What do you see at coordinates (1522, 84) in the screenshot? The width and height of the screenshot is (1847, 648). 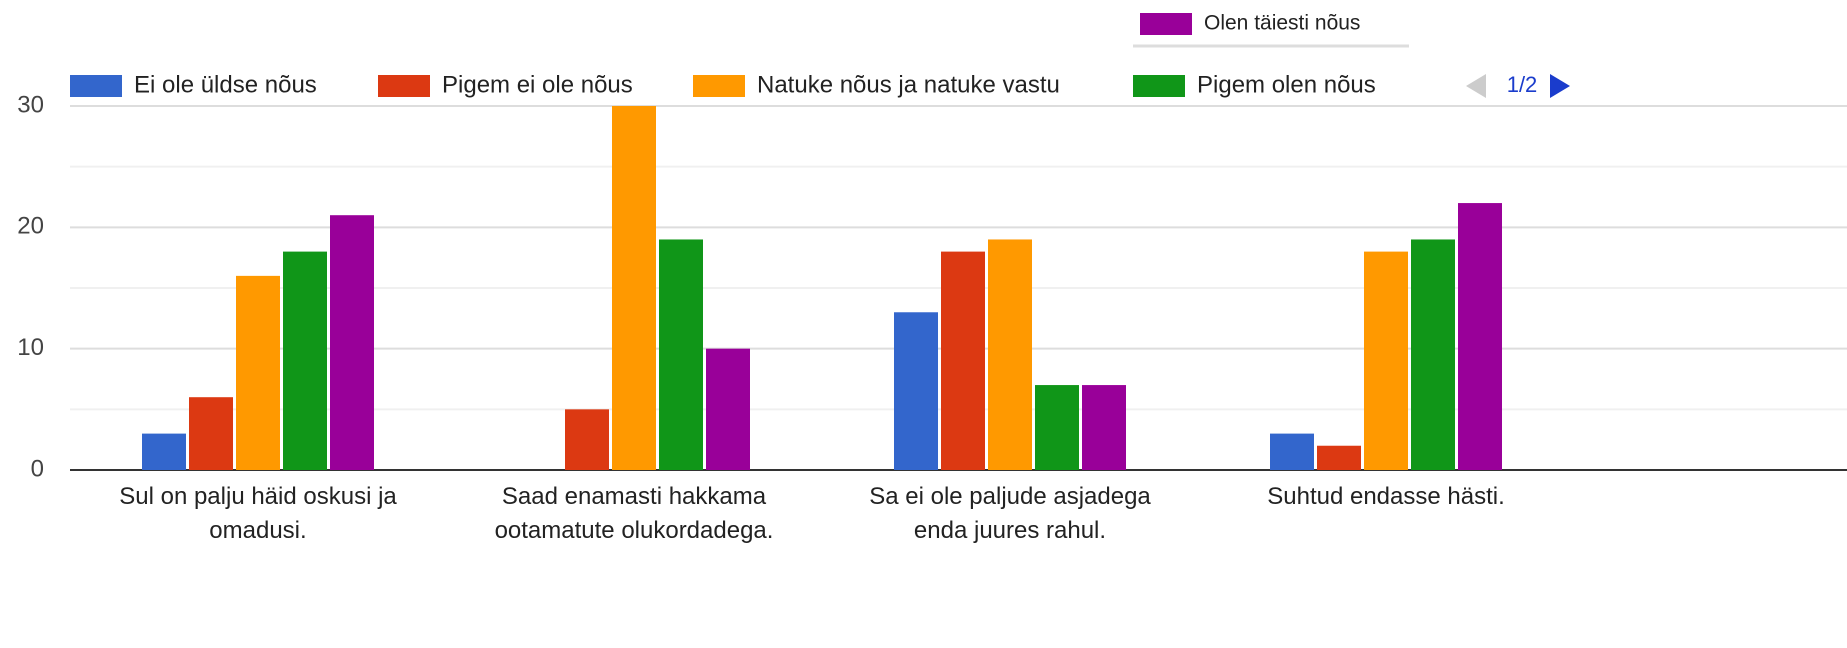 I see `legend-page: 1/2` at bounding box center [1522, 84].